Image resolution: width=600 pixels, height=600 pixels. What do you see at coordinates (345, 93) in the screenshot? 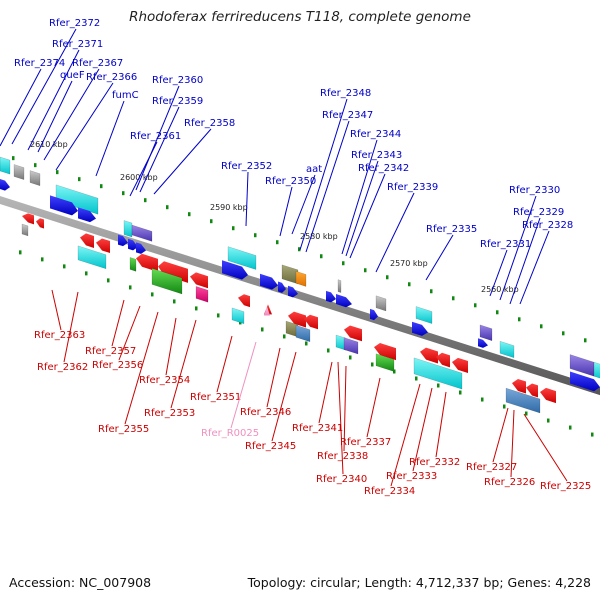
I see `gene-label: Rfer_2348` at bounding box center [345, 93].